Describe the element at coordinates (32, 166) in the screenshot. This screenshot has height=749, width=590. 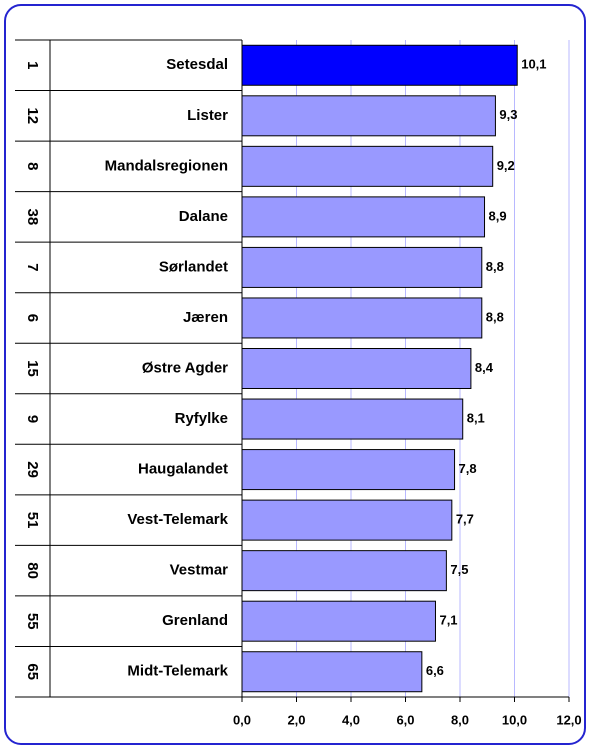
I see `rank-label: 8` at that location.